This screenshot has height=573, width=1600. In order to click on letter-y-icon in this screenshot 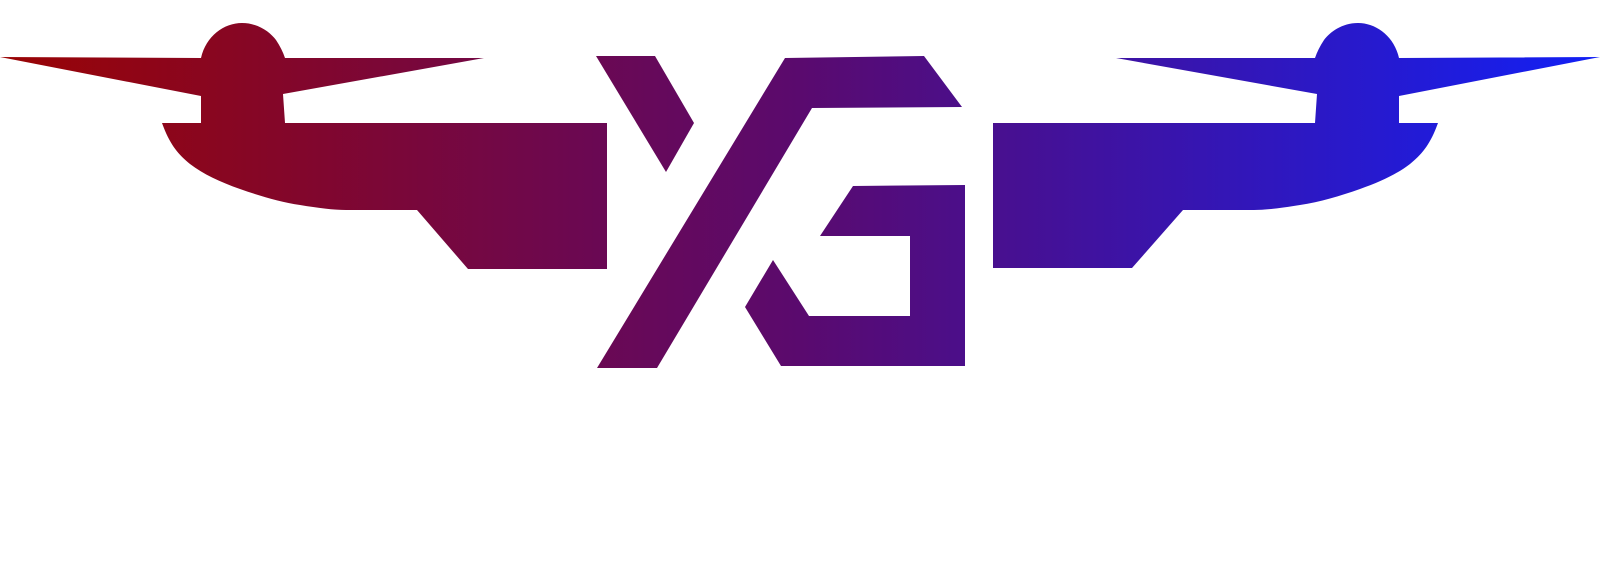, I will do `click(779, 212)`.